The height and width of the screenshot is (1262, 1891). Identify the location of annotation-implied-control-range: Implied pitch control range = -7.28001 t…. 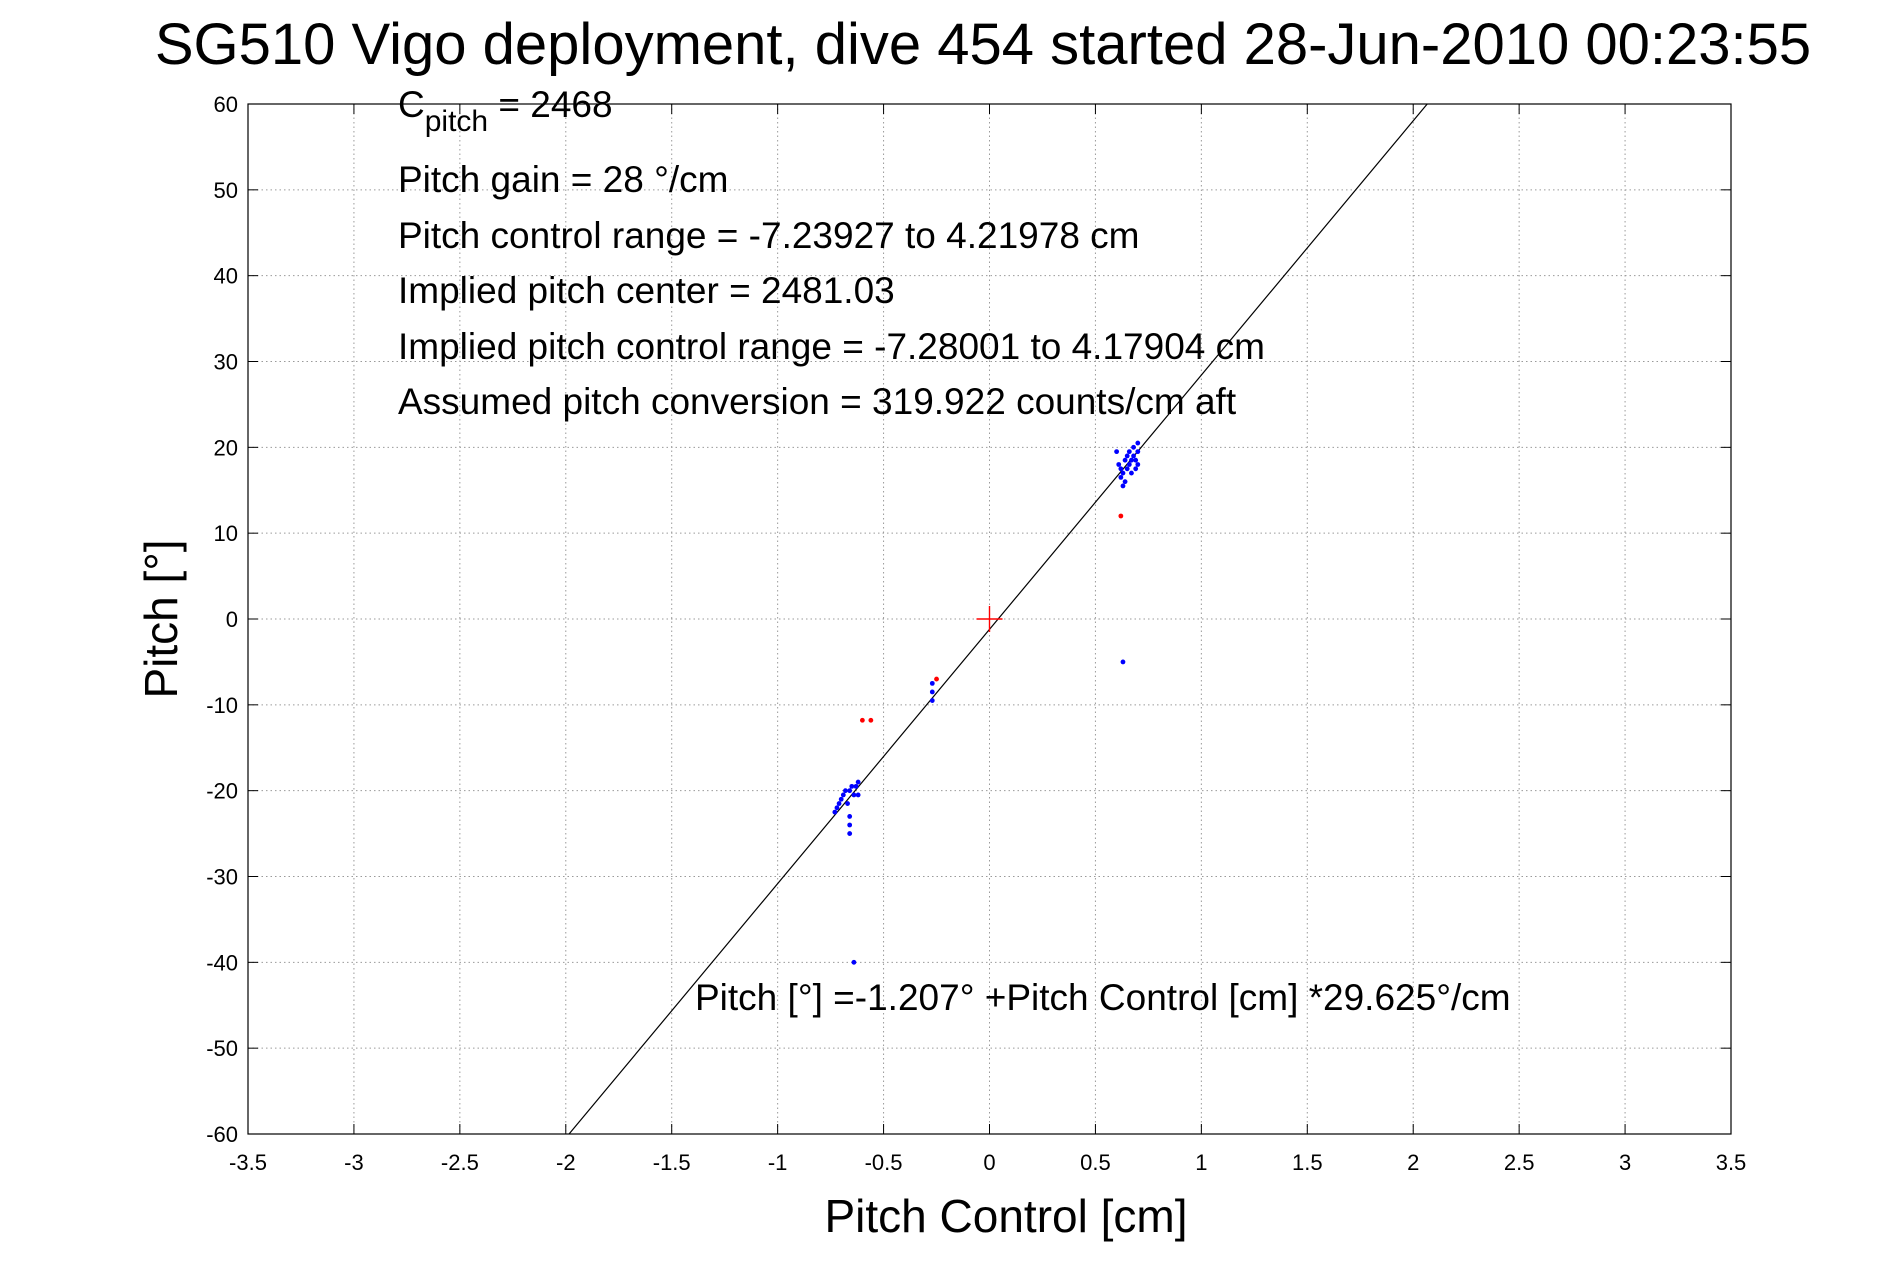
(831, 346).